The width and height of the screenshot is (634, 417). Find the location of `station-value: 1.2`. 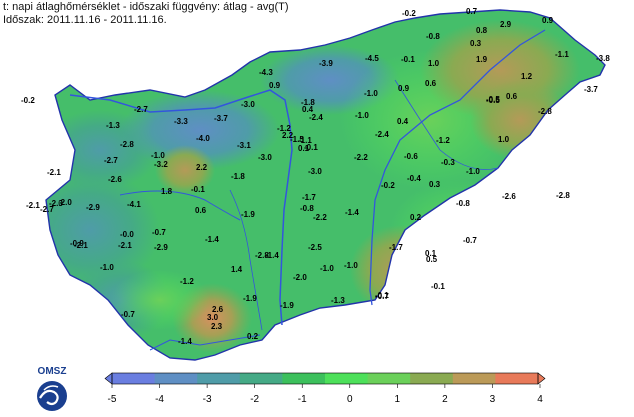

station-value: 1.2 is located at coordinates (527, 76).